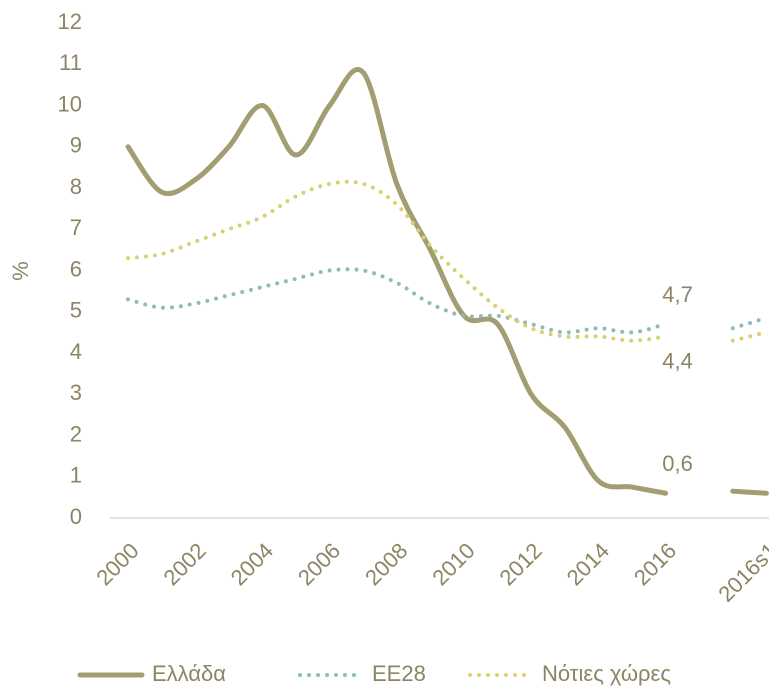 This screenshot has height=695, width=769. What do you see at coordinates (399, 673) in the screenshot?
I see `legend-label: ΕΕ28` at bounding box center [399, 673].